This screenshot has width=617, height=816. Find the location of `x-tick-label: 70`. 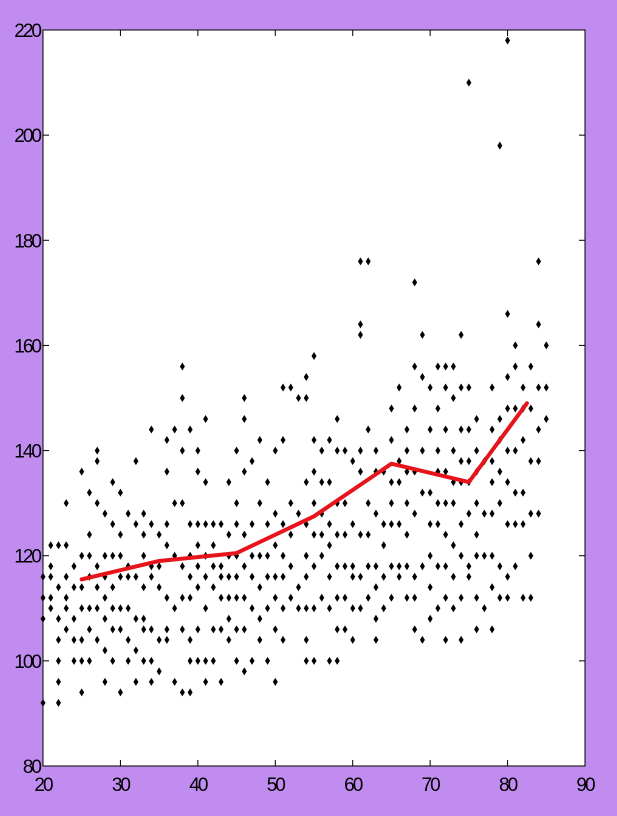

x-tick-label: 70 is located at coordinates (431, 785).